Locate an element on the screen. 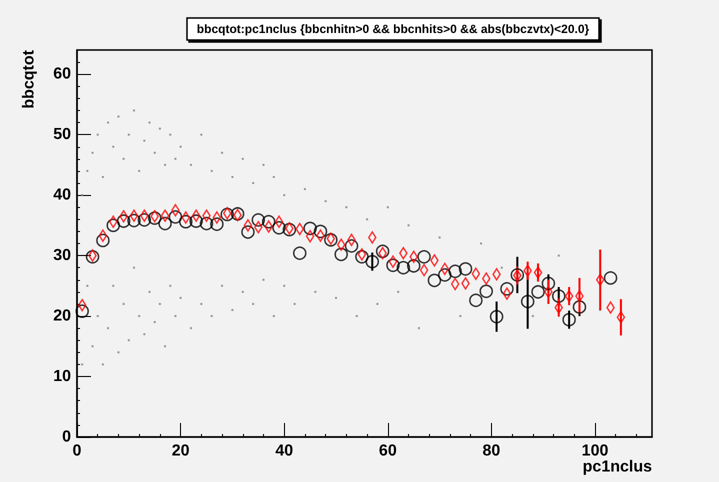 This screenshot has width=719, height=482. y-axis-title: bbcqtot is located at coordinates (29, 79).